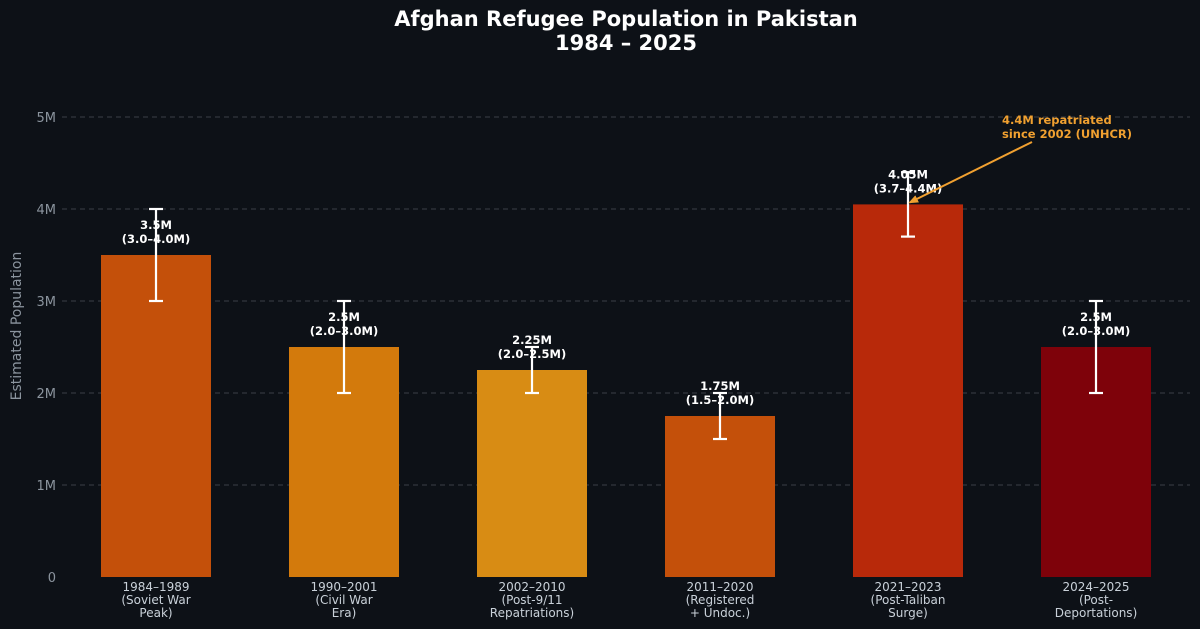 The image size is (1200, 629). Describe the element at coordinates (47, 394) in the screenshot. I see `y-tick-label: 2M` at that location.